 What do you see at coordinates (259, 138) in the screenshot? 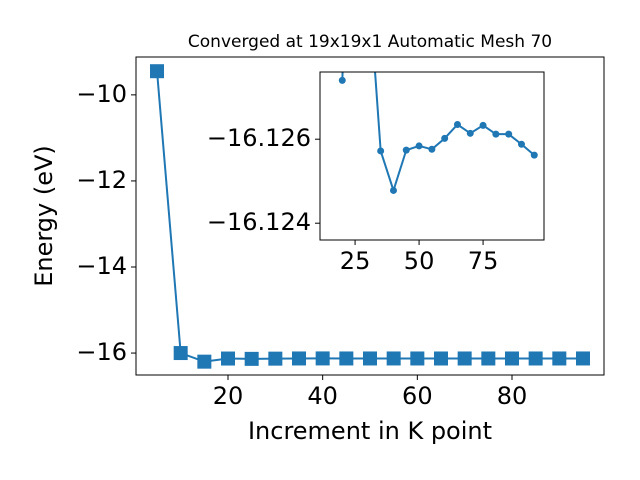
I see `y-tick-label: −16.126` at bounding box center [259, 138].